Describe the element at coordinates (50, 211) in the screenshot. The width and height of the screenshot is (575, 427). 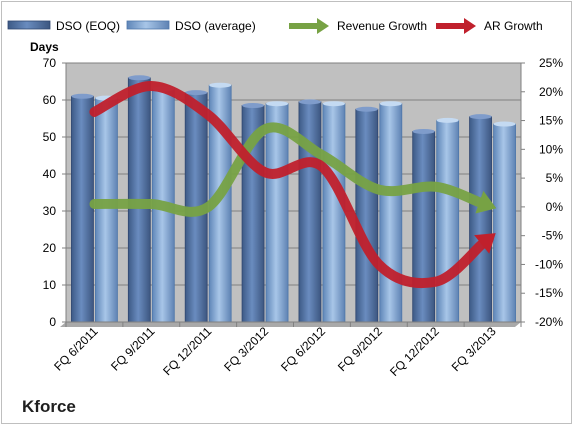
I see `y-tick-label: 30` at that location.